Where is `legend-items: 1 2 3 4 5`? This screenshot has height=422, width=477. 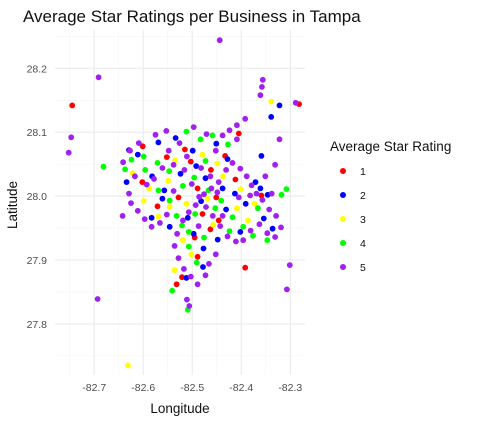 legend-items: 1 2 3 4 5 is located at coordinates (353, 220).